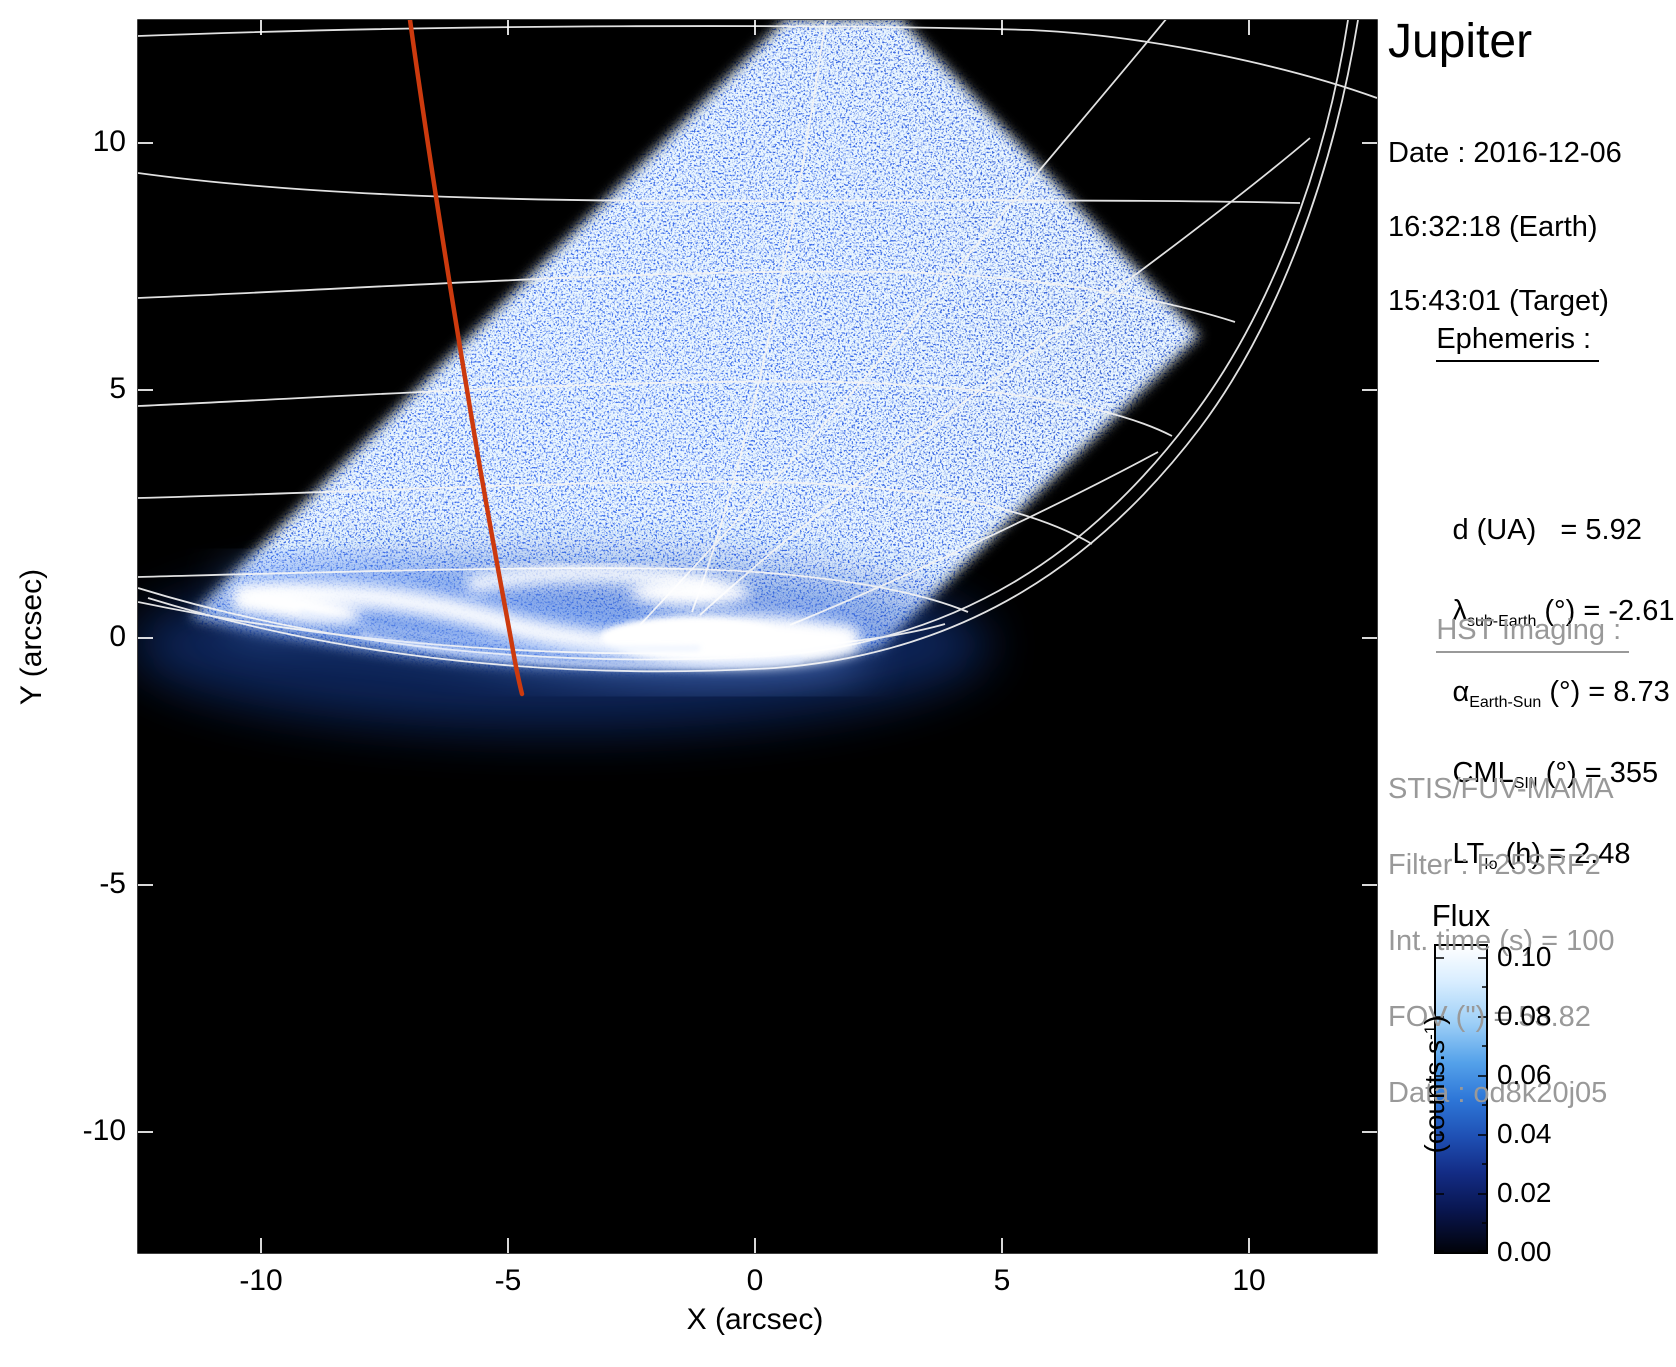 This screenshot has width=1676, height=1367. I want to click on target-time-line: 15:43:01 (Target), so click(1498, 301).